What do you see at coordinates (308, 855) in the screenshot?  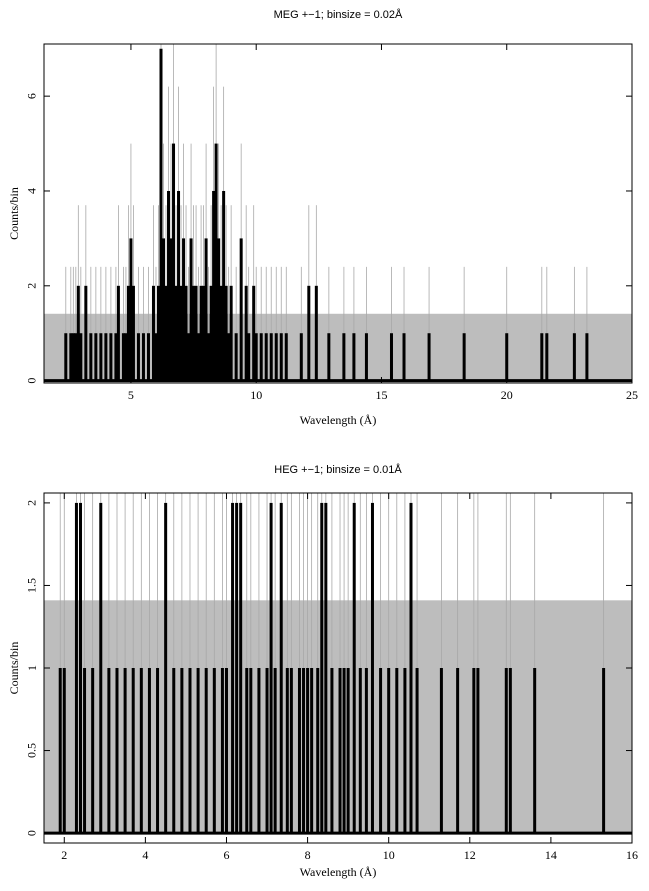 I see `x-tick-label: 8` at bounding box center [308, 855].